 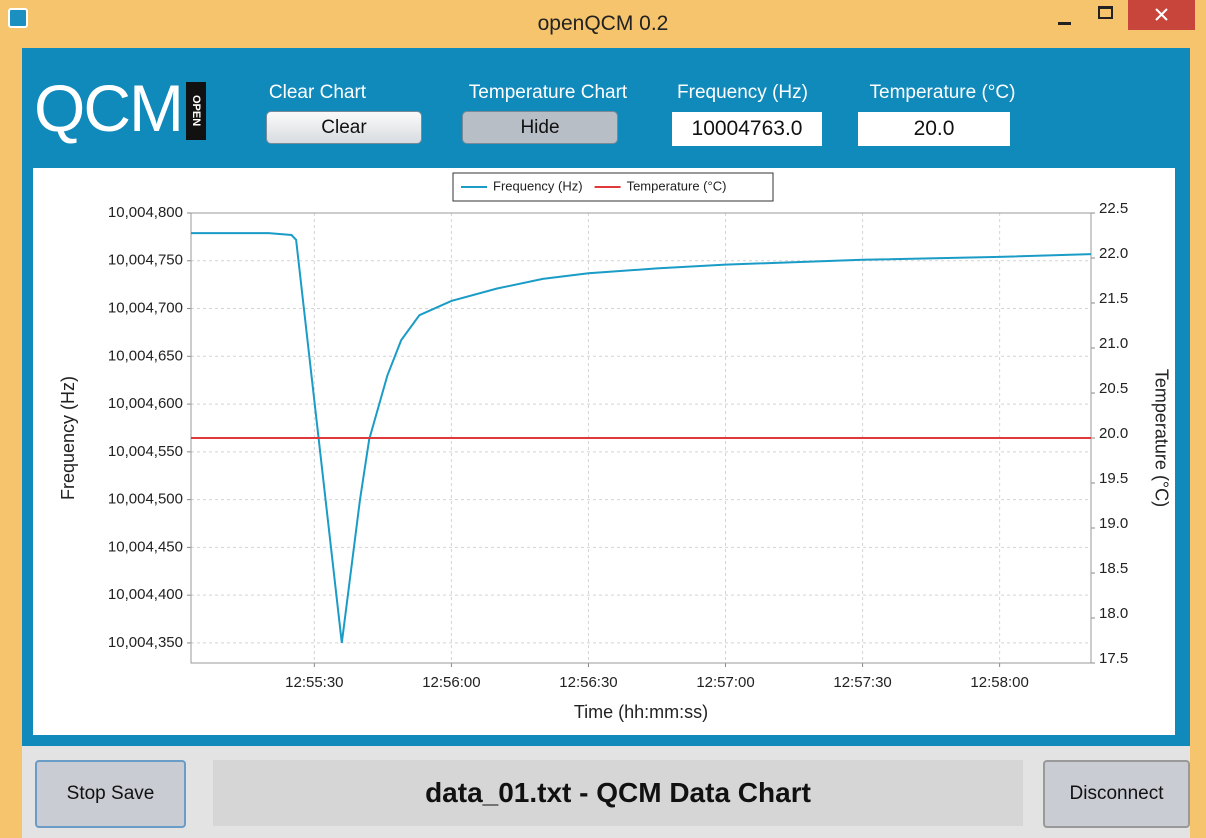 What do you see at coordinates (725, 682) in the screenshot?
I see `x-tick-label: 12:57:00` at bounding box center [725, 682].